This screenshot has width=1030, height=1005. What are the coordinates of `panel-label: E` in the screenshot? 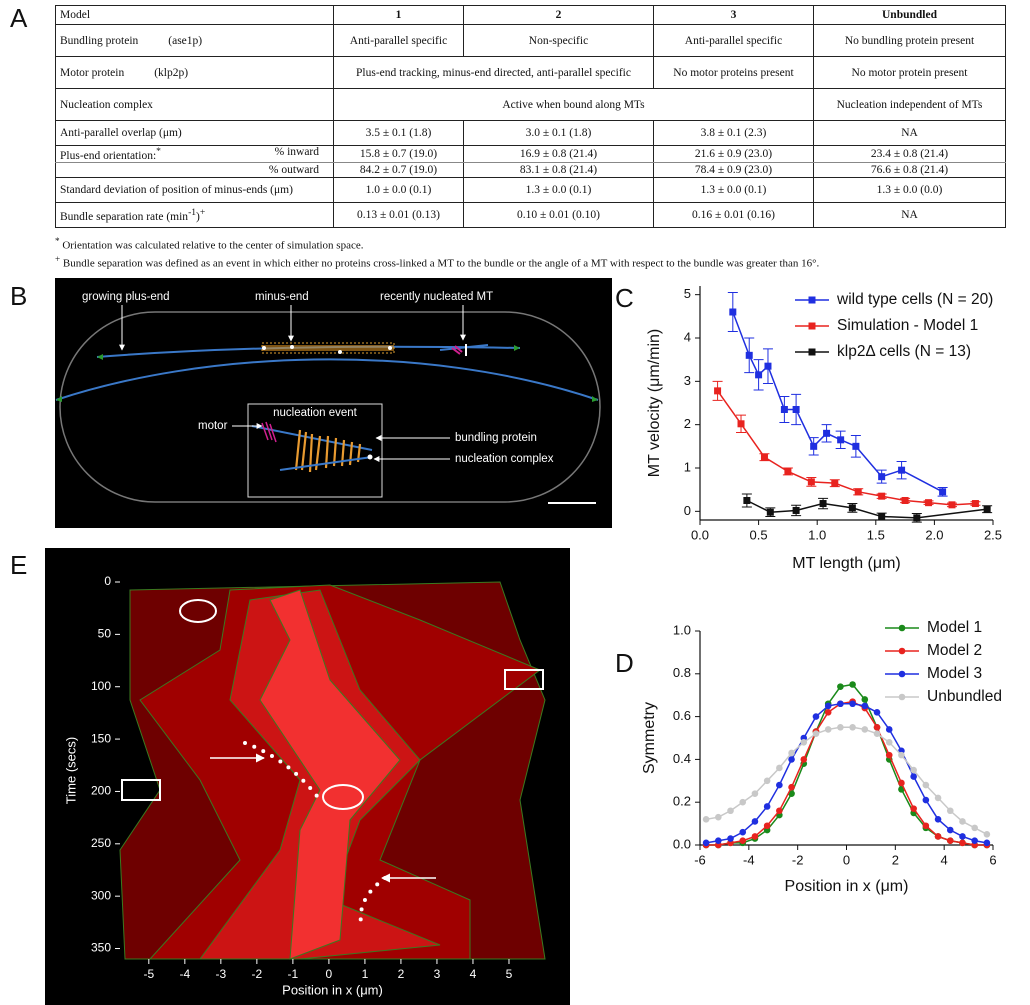 It's located at (18, 565).